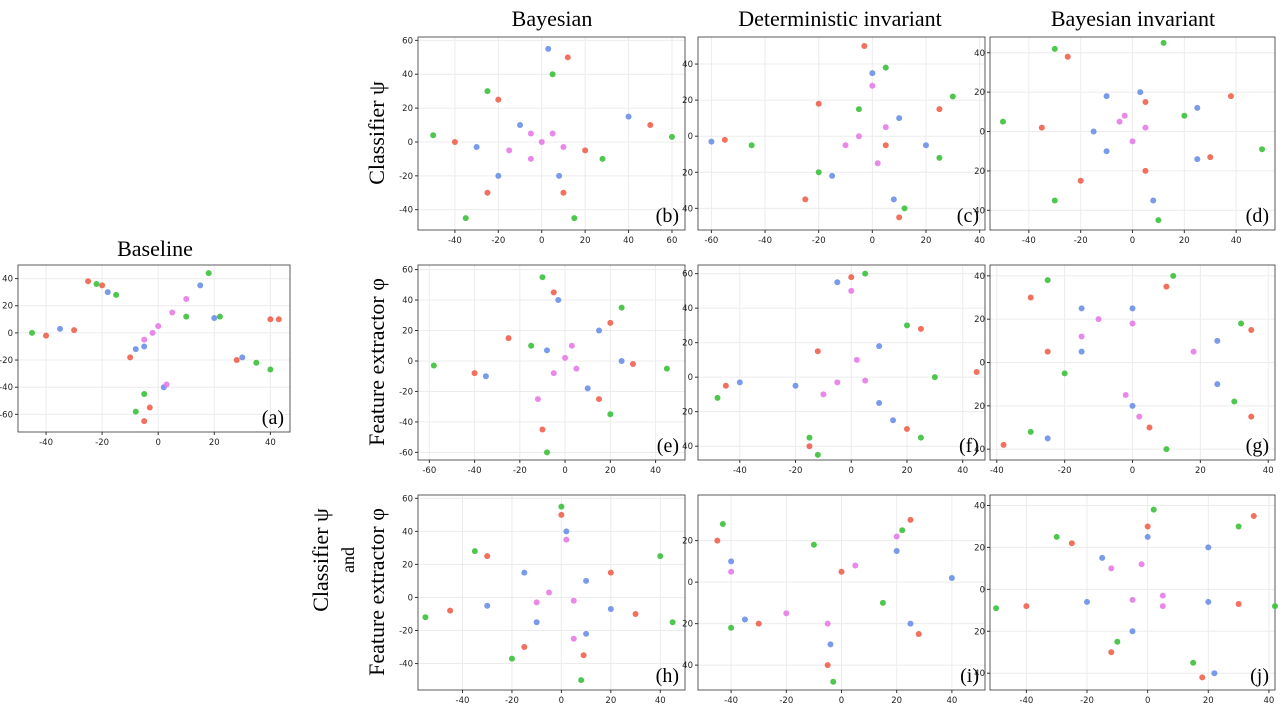 The height and width of the screenshot is (709, 1283). What do you see at coordinates (6, 361) in the screenshot?
I see `y-tick-label: -20` at bounding box center [6, 361].